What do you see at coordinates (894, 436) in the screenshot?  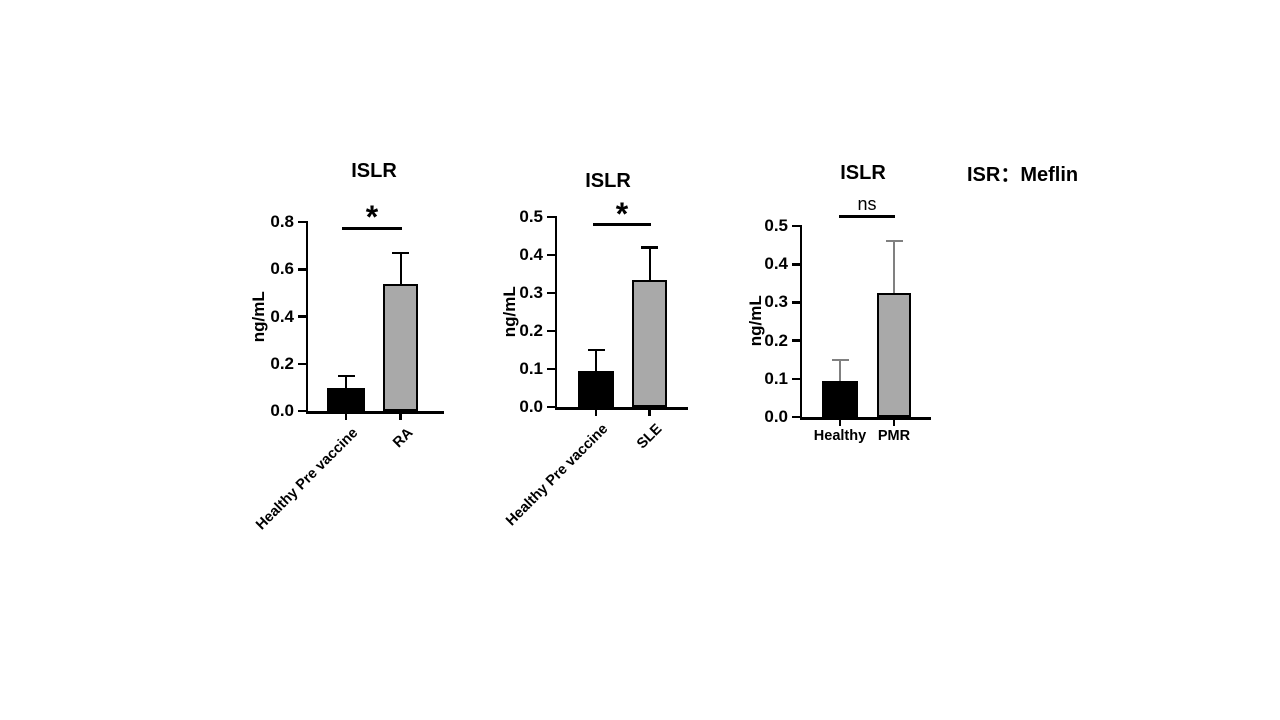 I see `x-tick-label: PMR` at bounding box center [894, 436].